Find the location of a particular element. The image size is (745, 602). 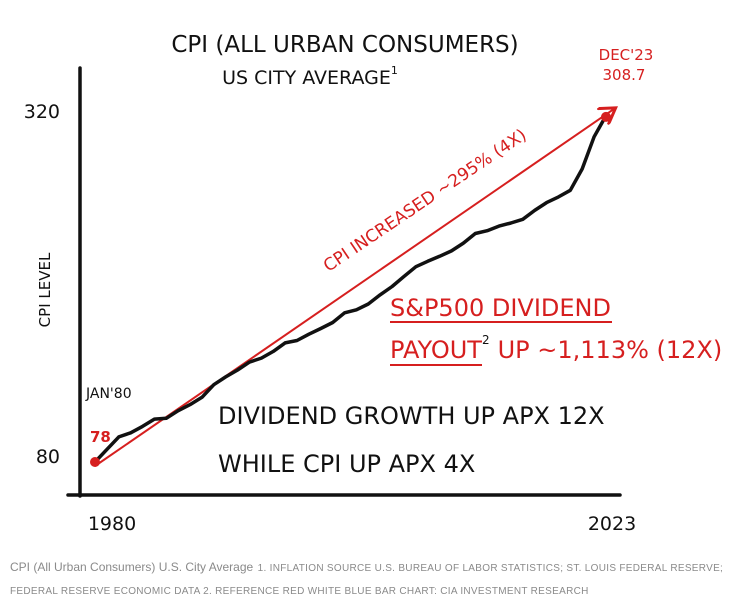

start-value-label: 78 is located at coordinates (100, 437).